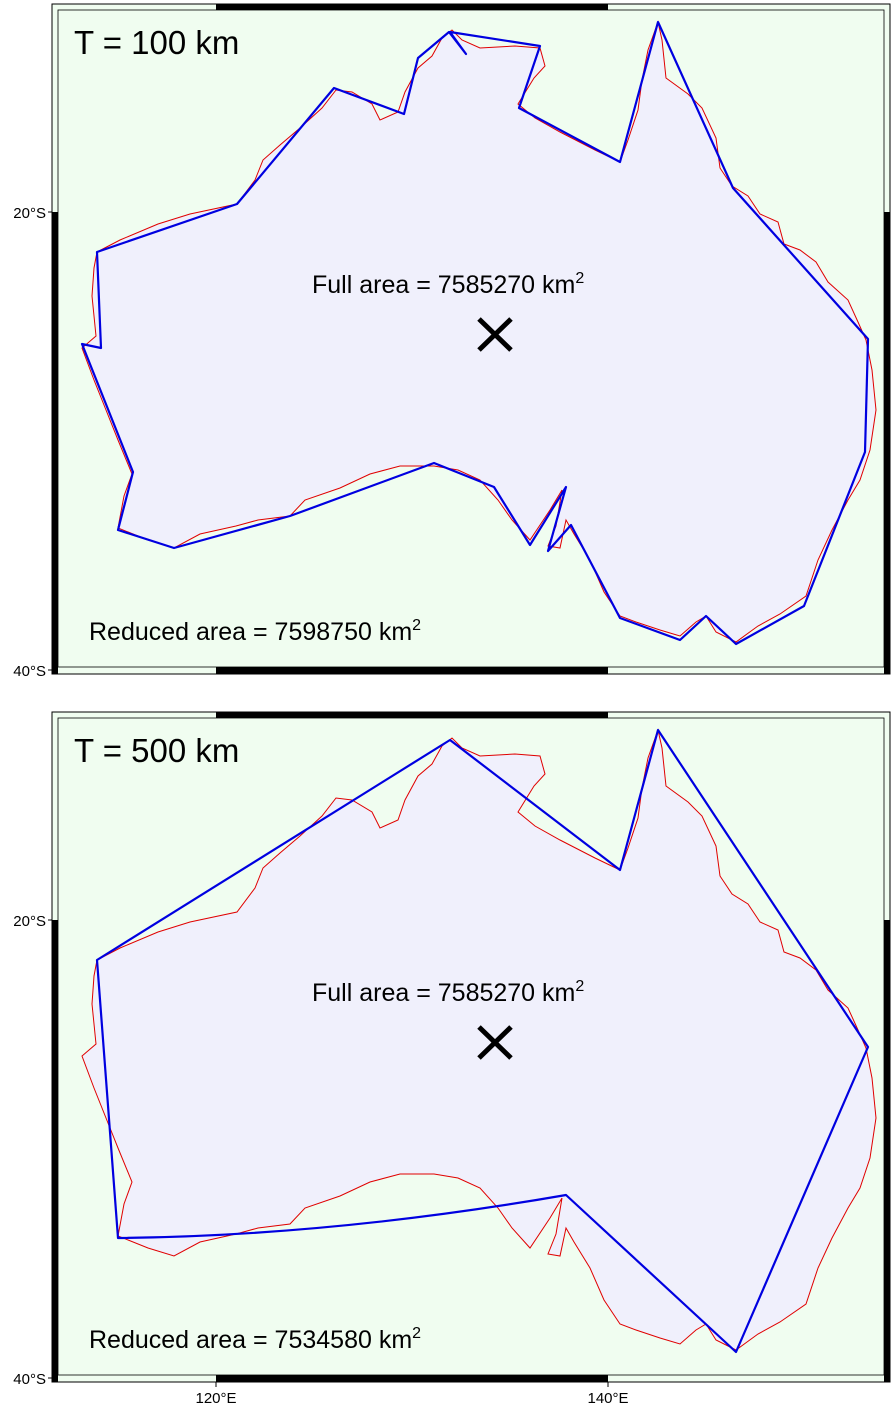 The height and width of the screenshot is (1408, 895). I want to click on lat-label-20s-2: 20°S, so click(29, 921).